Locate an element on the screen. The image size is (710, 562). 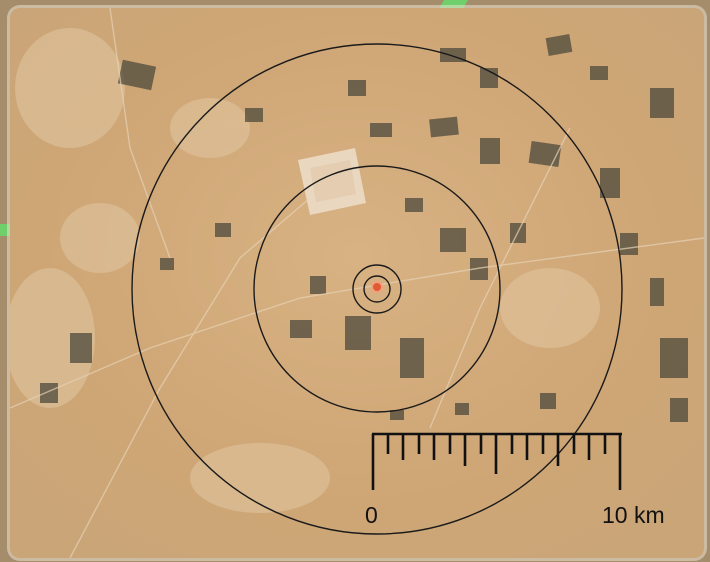
scale-bar is located at coordinates (496, 461).